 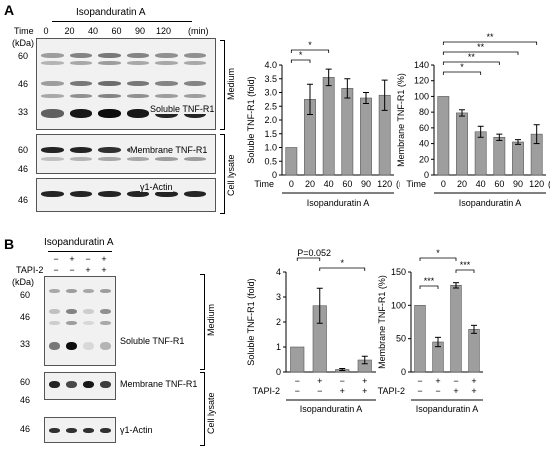 I want to click on y-tick-label: 20, so click(x=424, y=159).